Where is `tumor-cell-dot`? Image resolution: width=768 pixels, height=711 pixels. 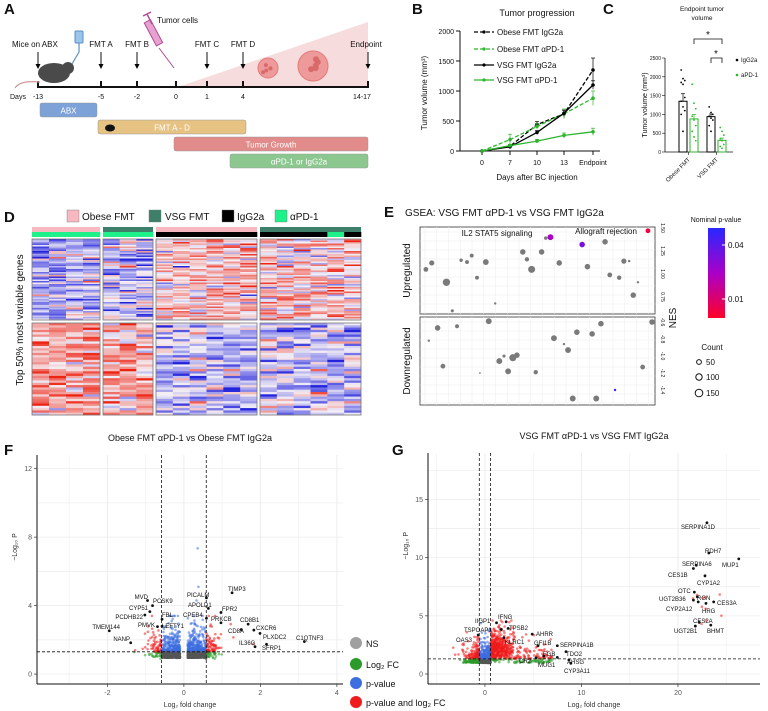
tumor-cell-dot is located at coordinates (311, 69).